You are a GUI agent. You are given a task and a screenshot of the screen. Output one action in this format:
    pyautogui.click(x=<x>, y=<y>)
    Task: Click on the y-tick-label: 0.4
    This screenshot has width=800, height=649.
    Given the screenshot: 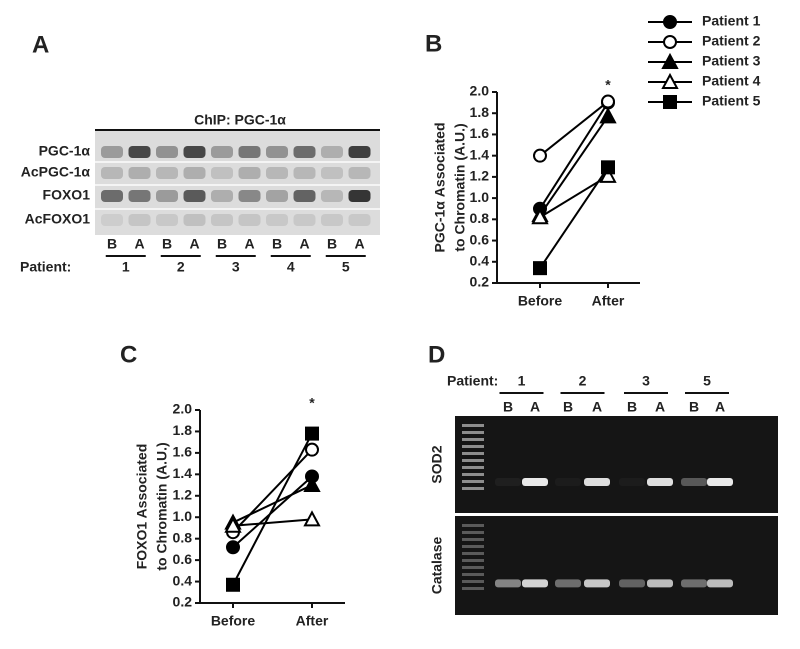 What is the action you would take?
    pyautogui.click(x=183, y=580)
    